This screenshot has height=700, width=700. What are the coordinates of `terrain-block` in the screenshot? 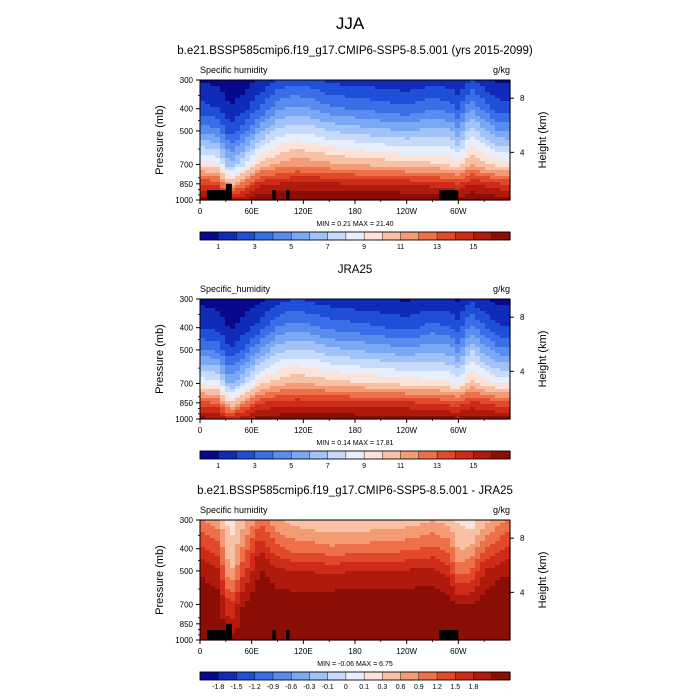 It's located at (274, 195).